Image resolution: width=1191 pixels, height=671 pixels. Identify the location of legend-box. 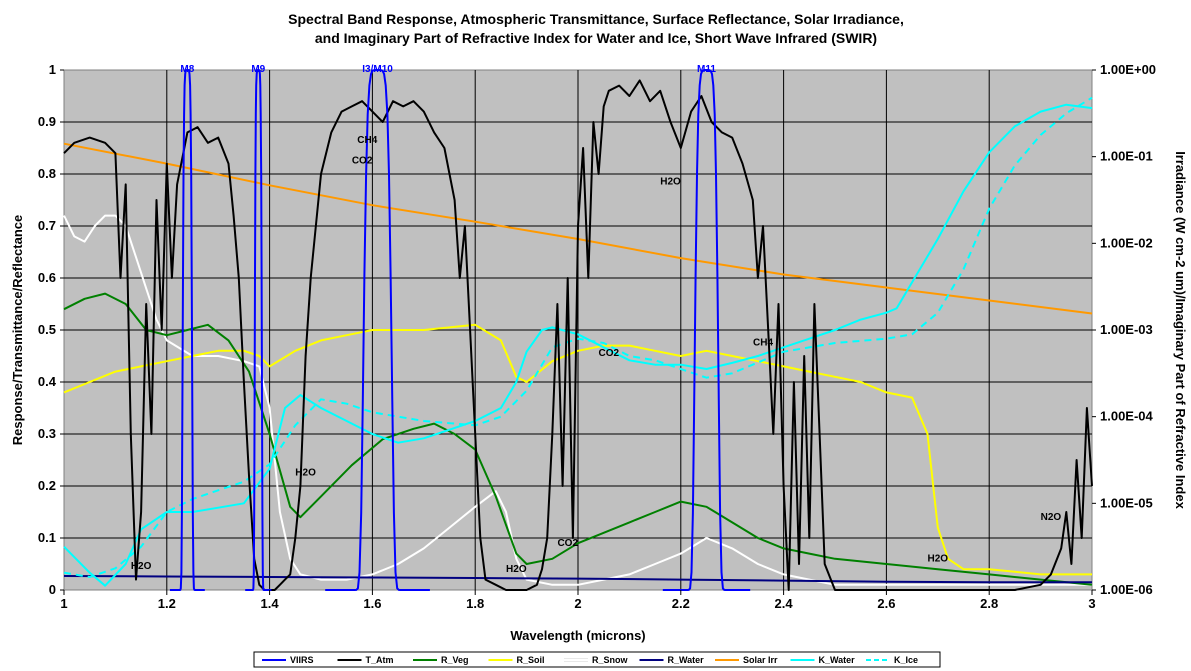
(597, 659).